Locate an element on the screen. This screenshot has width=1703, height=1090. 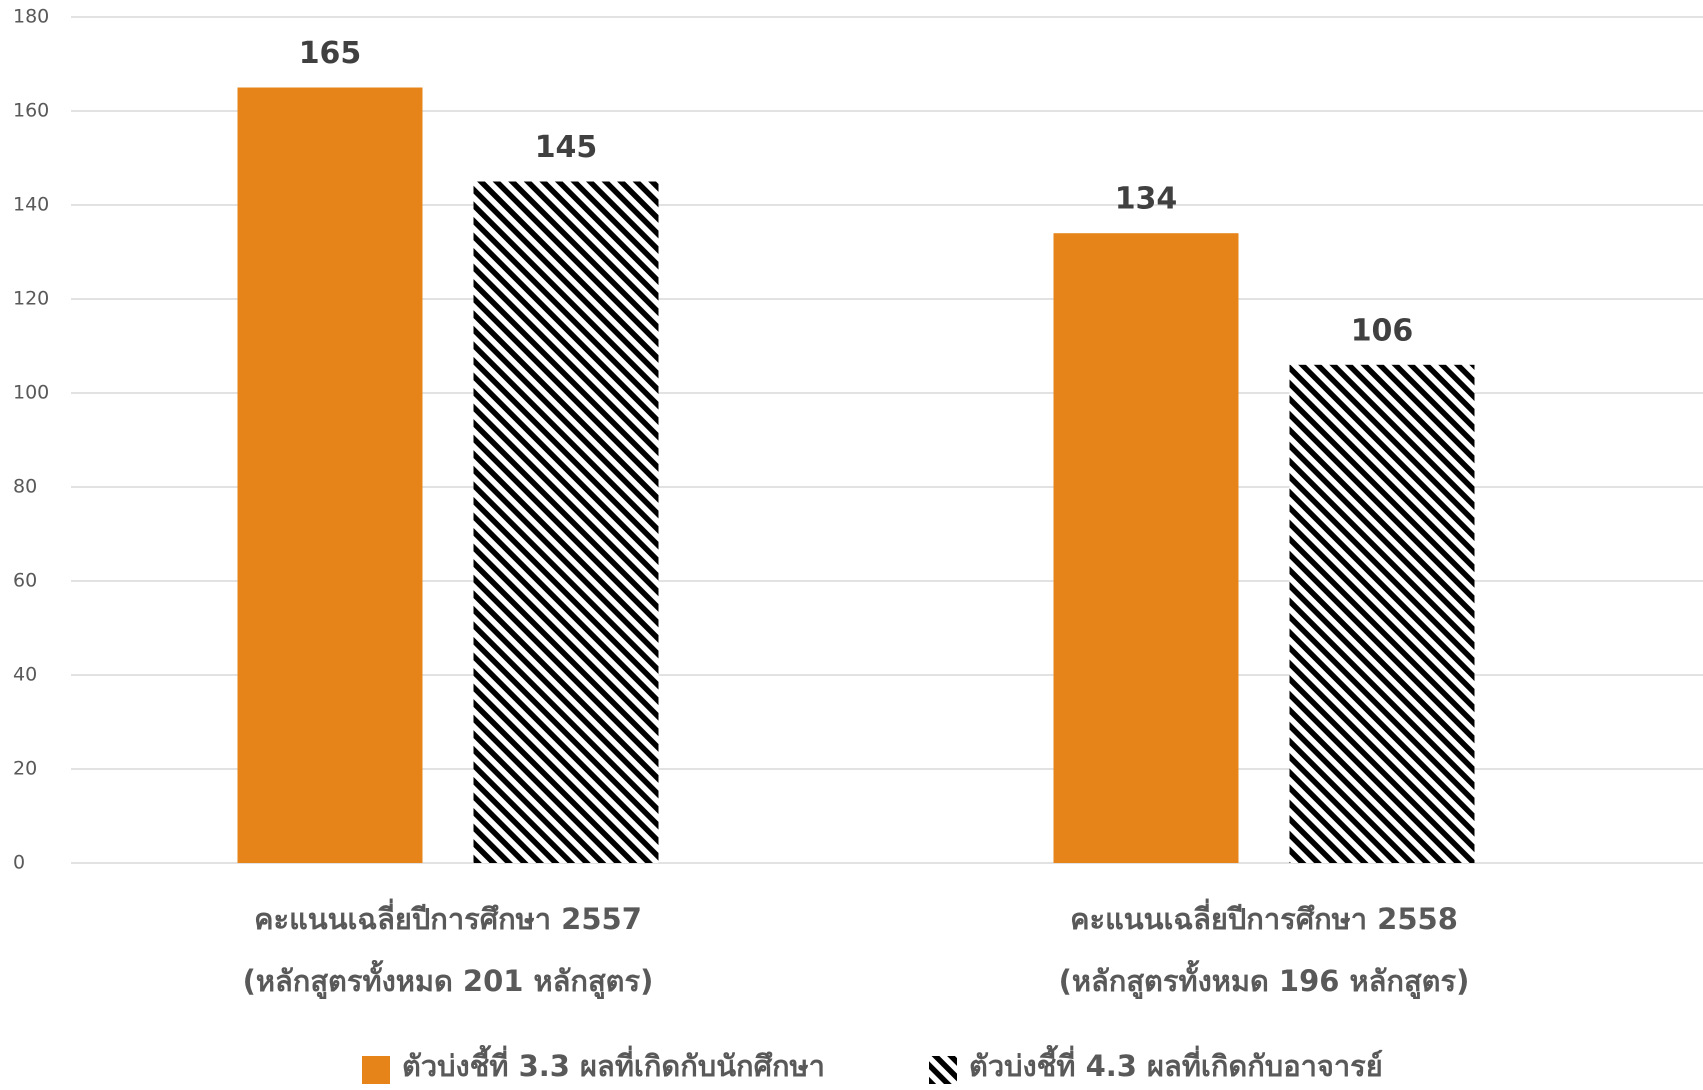
y-tick-label: 100 is located at coordinates (31, 393).